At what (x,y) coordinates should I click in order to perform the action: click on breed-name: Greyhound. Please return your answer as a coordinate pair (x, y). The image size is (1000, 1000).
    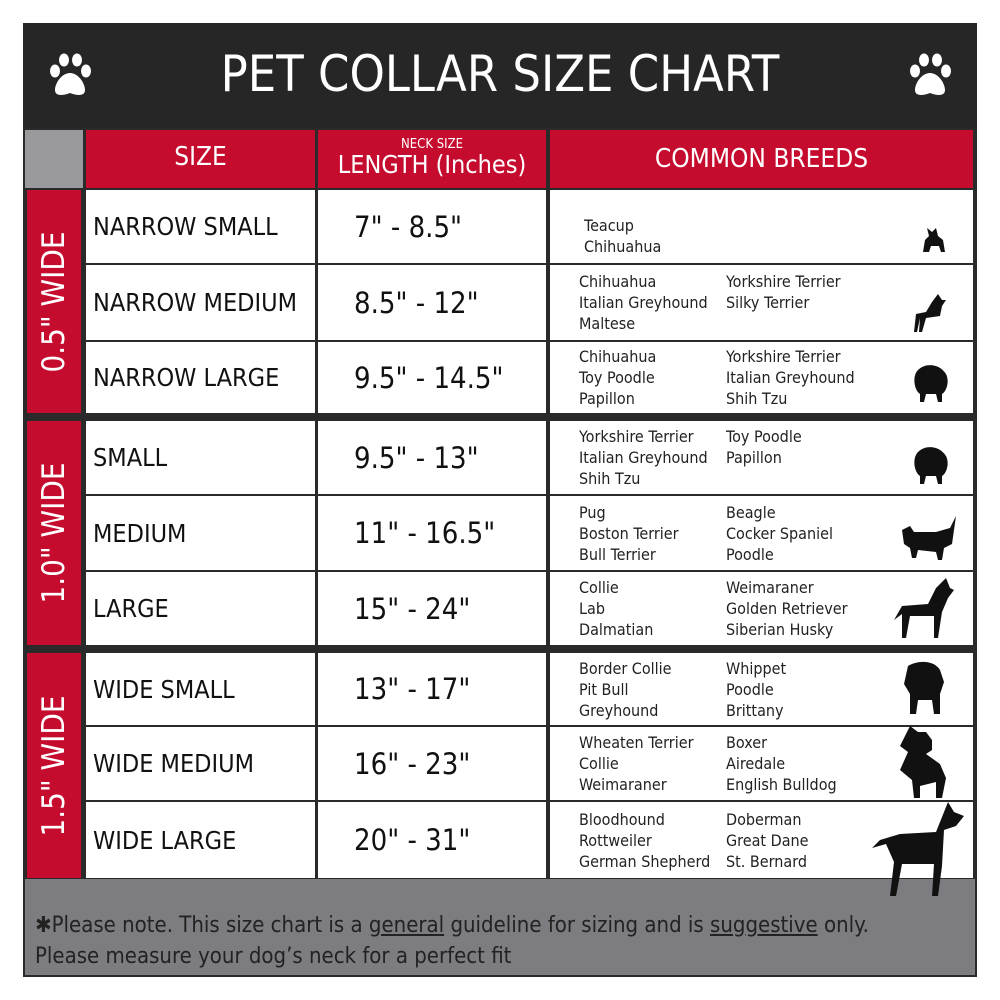
    Looking at the image, I should click on (619, 710).